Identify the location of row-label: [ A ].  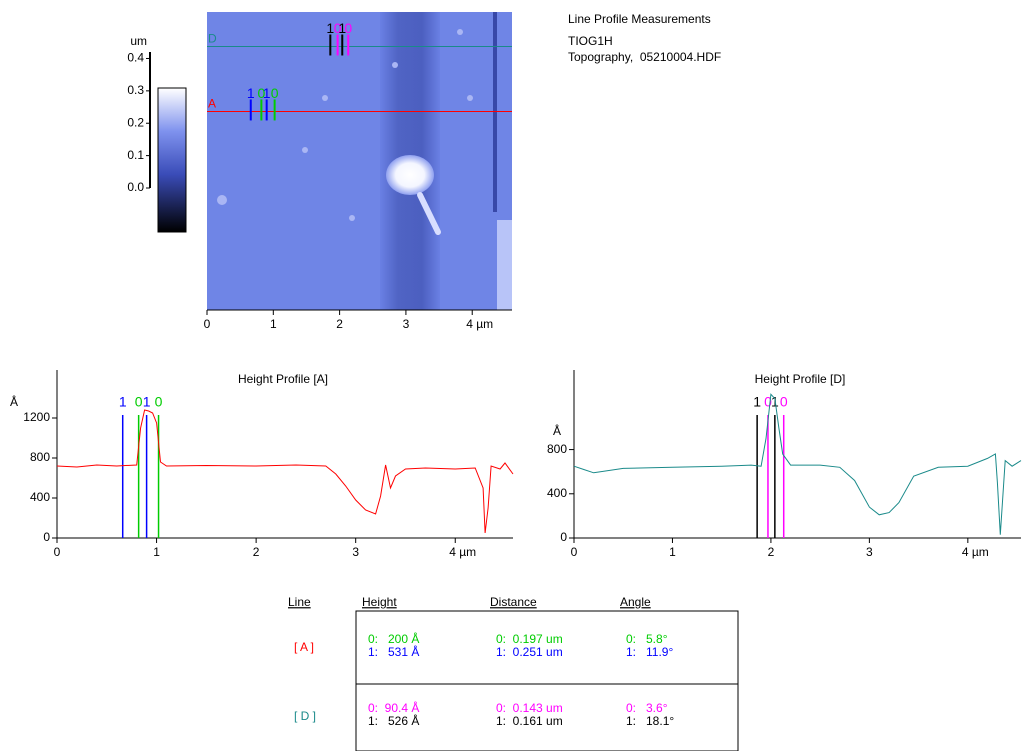
(304, 647).